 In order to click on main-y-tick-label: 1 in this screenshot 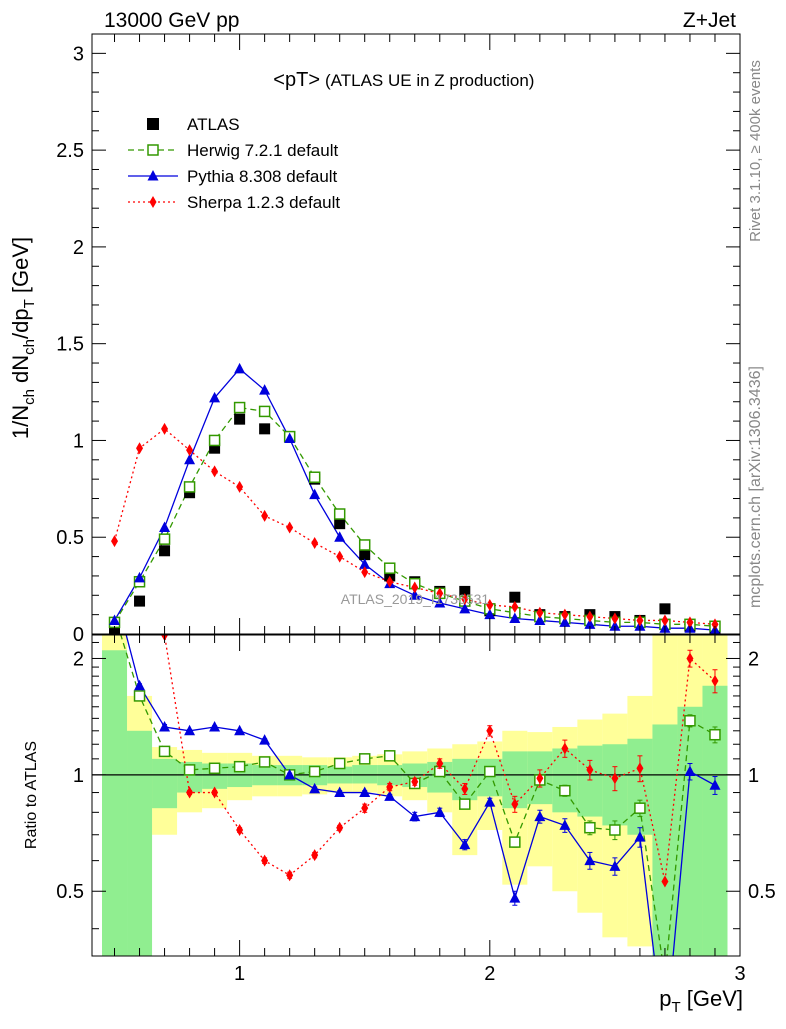, I will do `click(78, 441)`.